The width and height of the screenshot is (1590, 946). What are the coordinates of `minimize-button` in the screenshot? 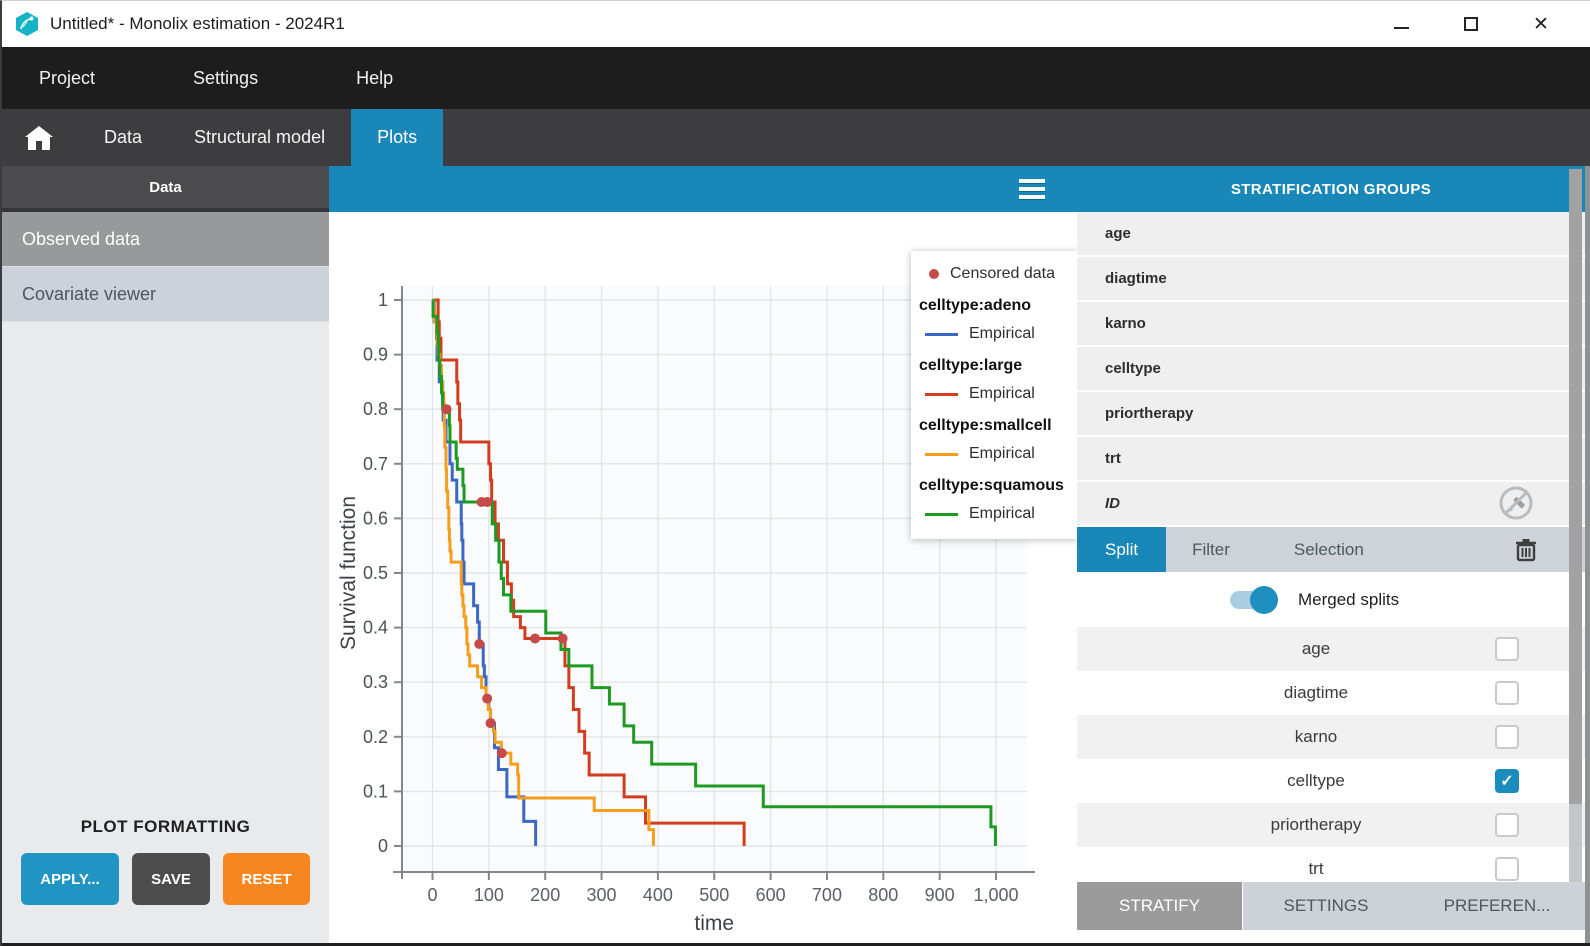 It's located at (1401, 24).